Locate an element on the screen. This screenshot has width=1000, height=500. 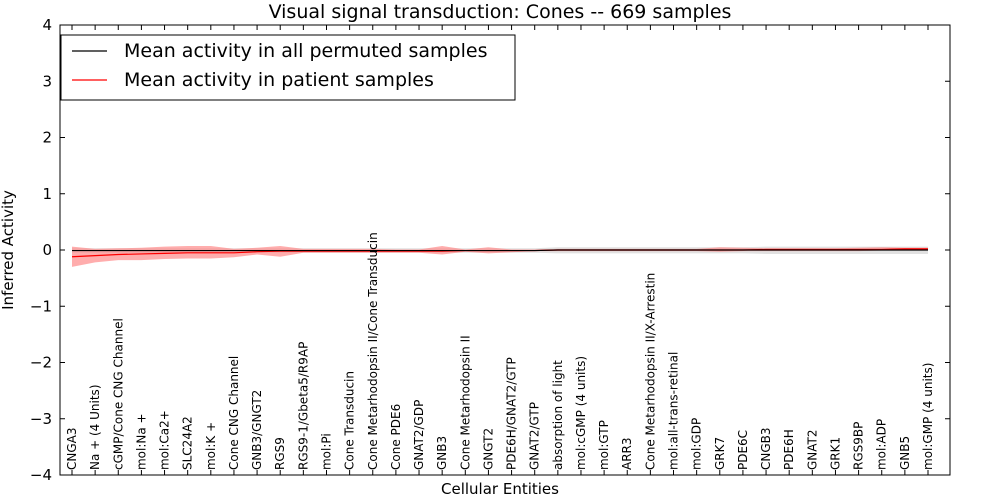
x-tick-label: mol:GDP is located at coordinates (697, 444).